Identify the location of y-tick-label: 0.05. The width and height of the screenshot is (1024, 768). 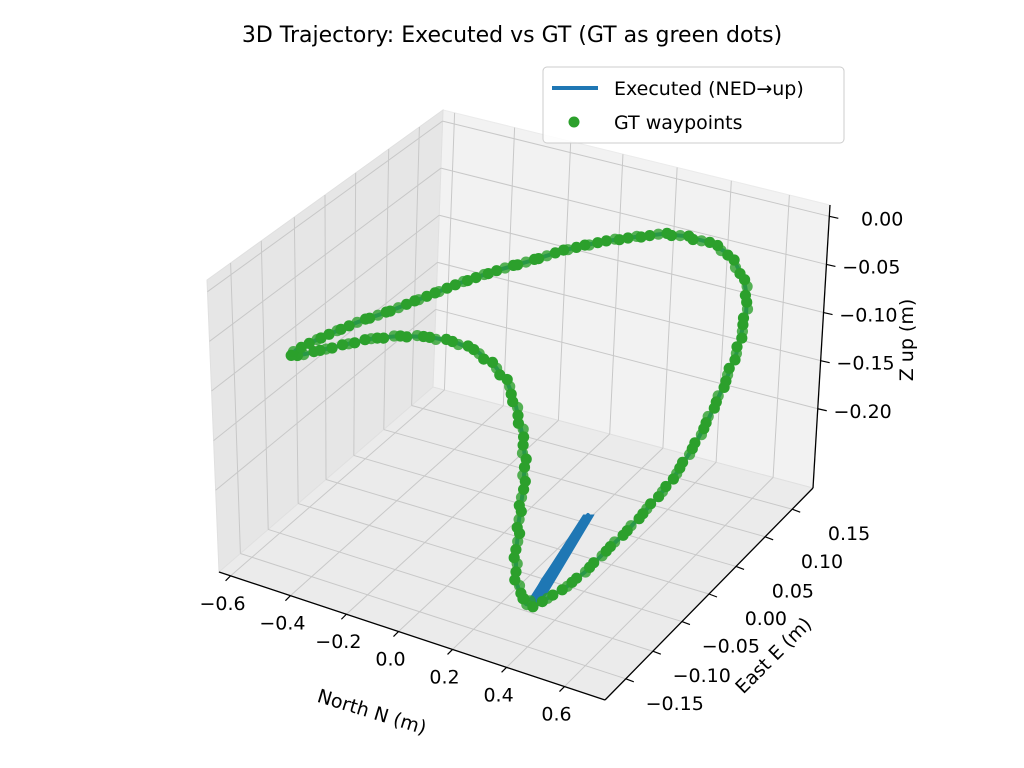
(793, 591).